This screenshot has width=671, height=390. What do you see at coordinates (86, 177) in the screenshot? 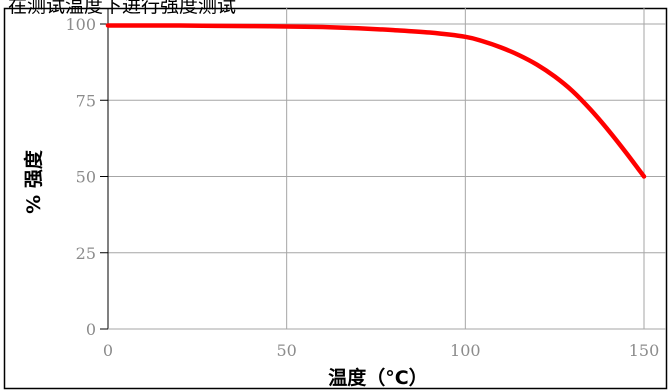
I see `y-tick-label-50: 50` at bounding box center [86, 177].